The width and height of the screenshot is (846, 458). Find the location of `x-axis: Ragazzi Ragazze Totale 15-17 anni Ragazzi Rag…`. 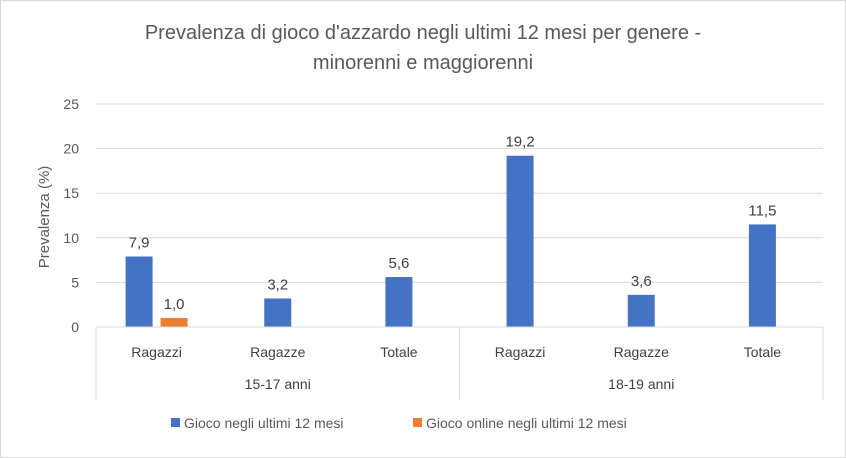

x-axis: Ragazzi Ragazze Totale 15-17 anni Ragazzi Rag… is located at coordinates (459, 363).